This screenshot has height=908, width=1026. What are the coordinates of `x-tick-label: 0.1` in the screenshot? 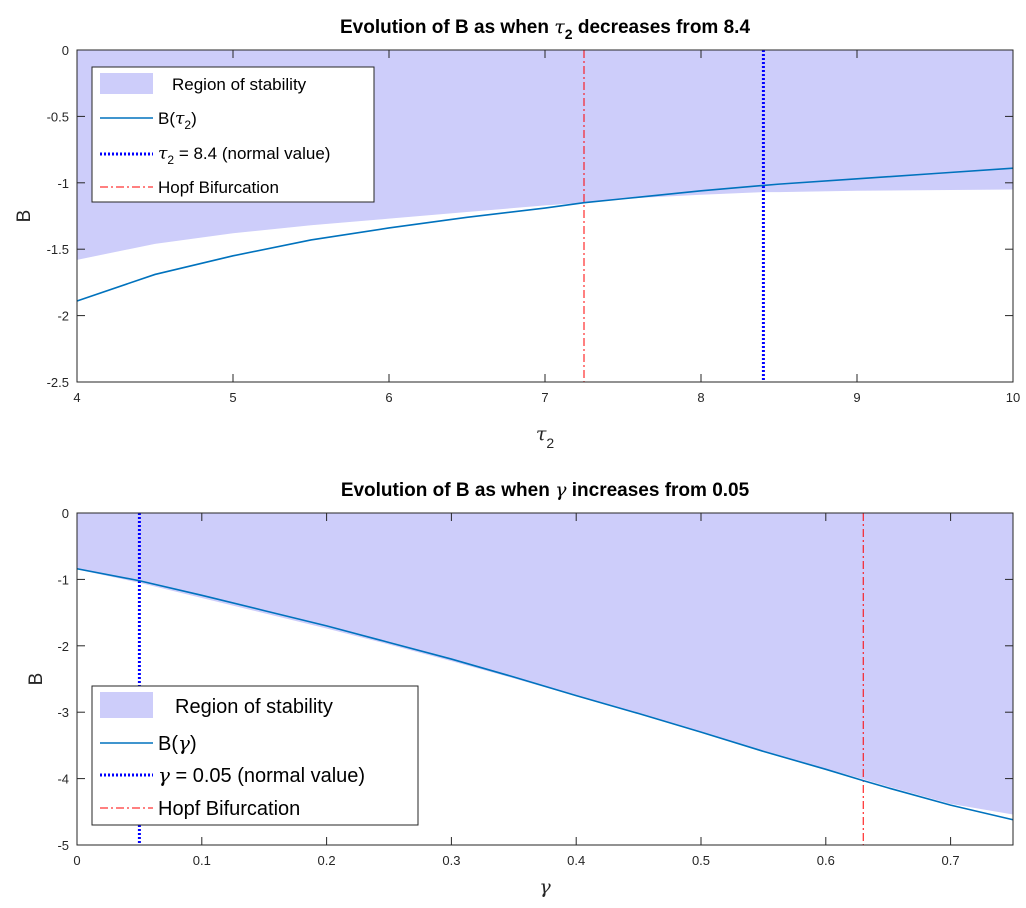 It's located at (202, 860).